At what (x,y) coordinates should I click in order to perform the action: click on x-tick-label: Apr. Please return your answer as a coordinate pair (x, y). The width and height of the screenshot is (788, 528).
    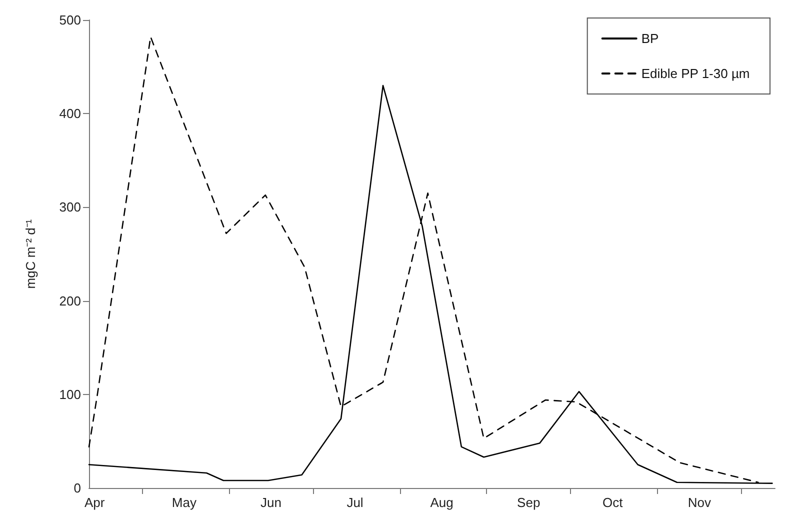
    Looking at the image, I should click on (95, 502).